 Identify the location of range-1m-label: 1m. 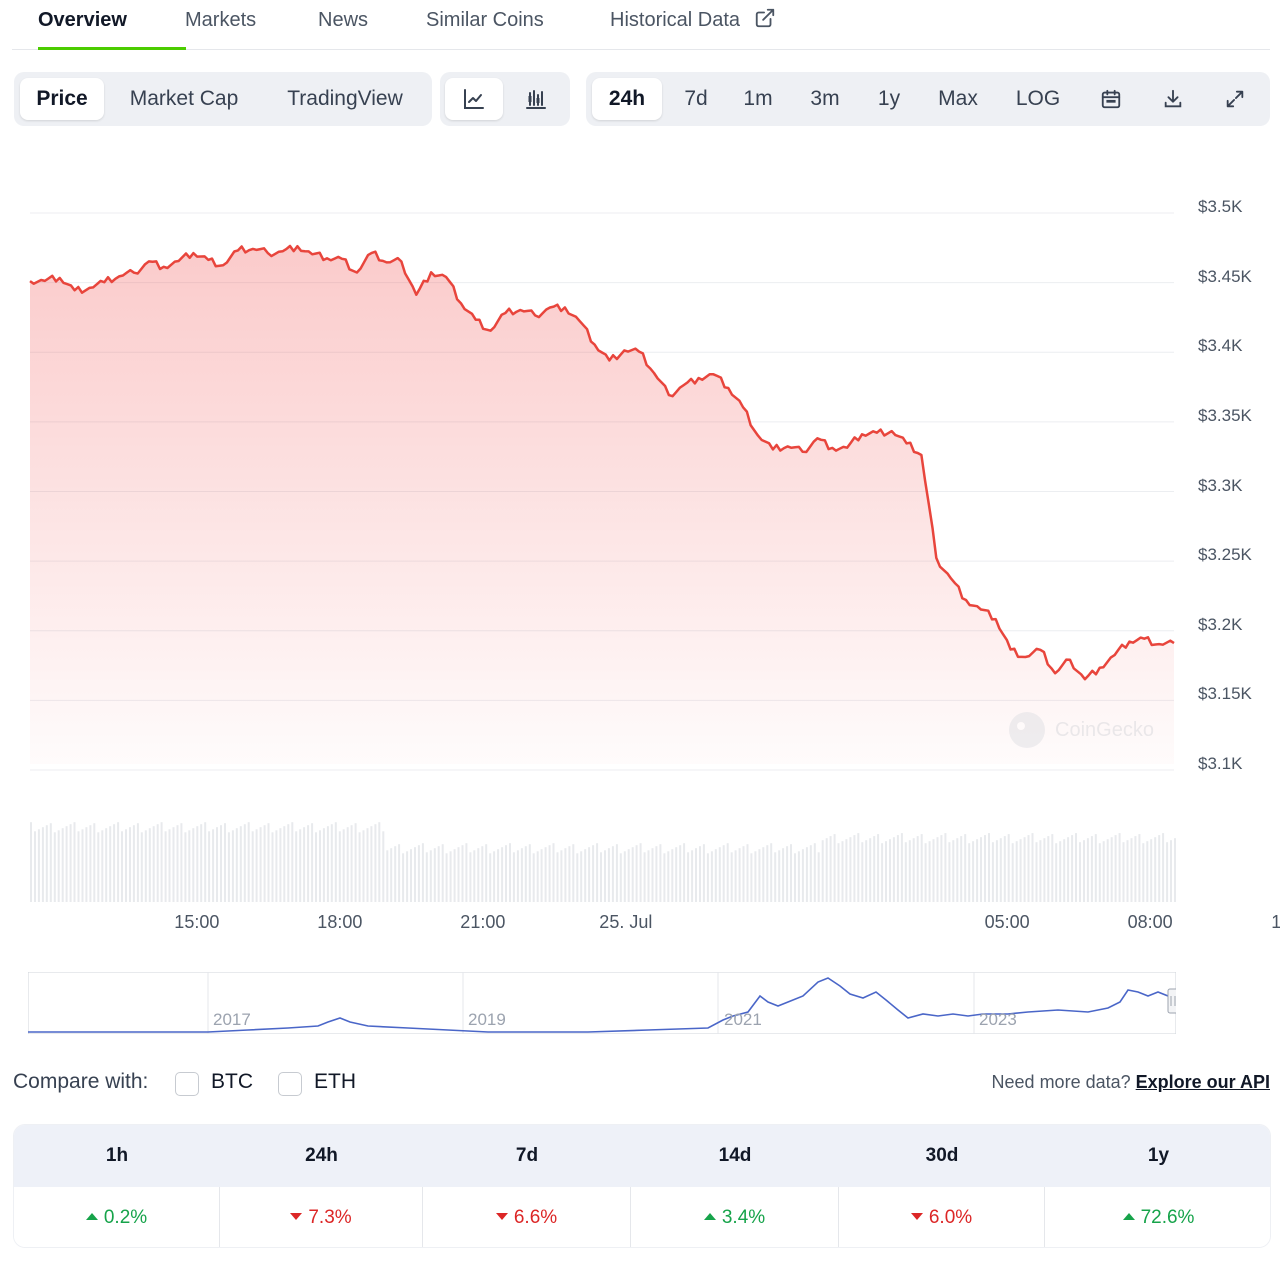
(758, 98).